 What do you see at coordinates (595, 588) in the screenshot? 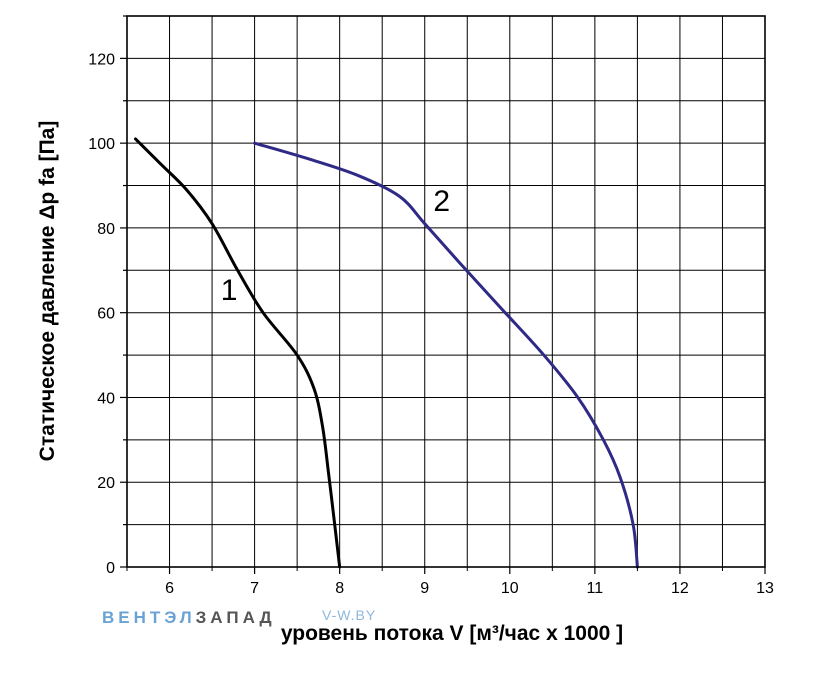
I see `x-tick-label: 11` at bounding box center [595, 588].